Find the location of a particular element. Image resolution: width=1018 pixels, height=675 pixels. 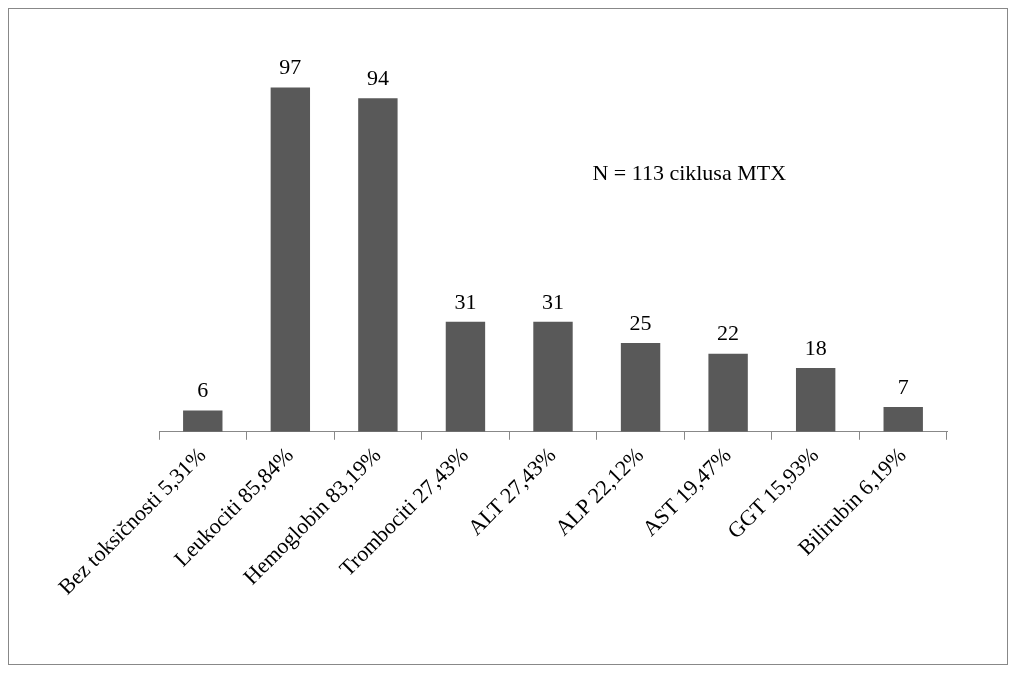

data-label: 25 is located at coordinates (640, 322).